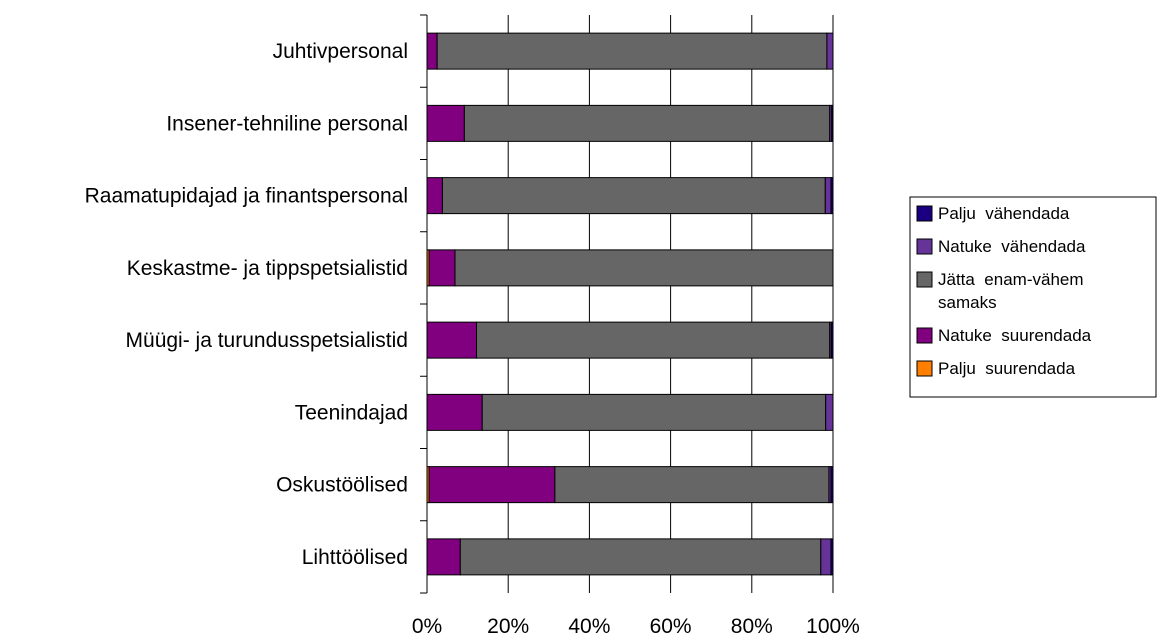 Image resolution: width=1160 pixels, height=639 pixels. I want to click on x-tick-label: 0%, so click(427, 626).